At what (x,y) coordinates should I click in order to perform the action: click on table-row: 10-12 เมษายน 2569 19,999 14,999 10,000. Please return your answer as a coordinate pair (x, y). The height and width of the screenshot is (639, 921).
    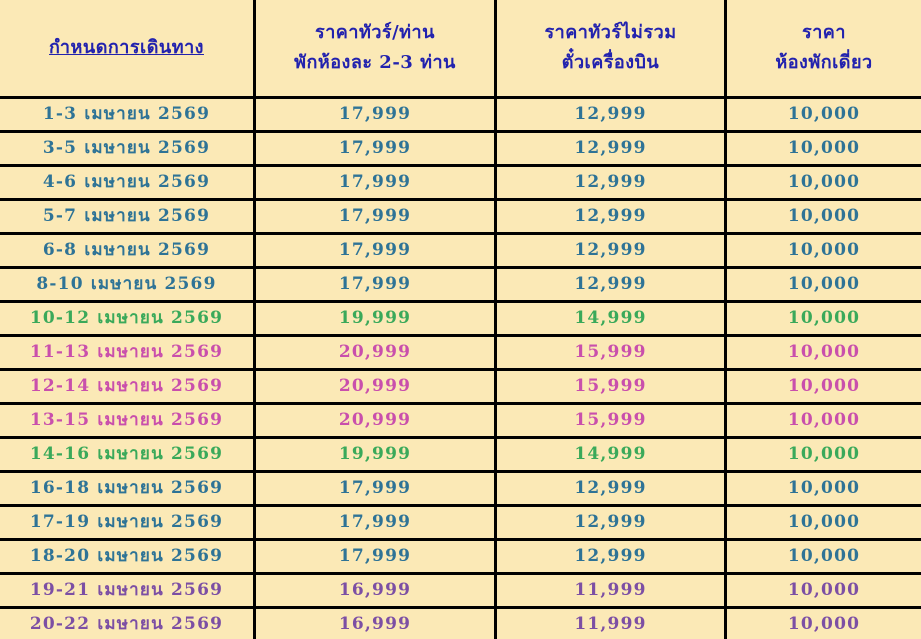
    Looking at the image, I should click on (460, 320).